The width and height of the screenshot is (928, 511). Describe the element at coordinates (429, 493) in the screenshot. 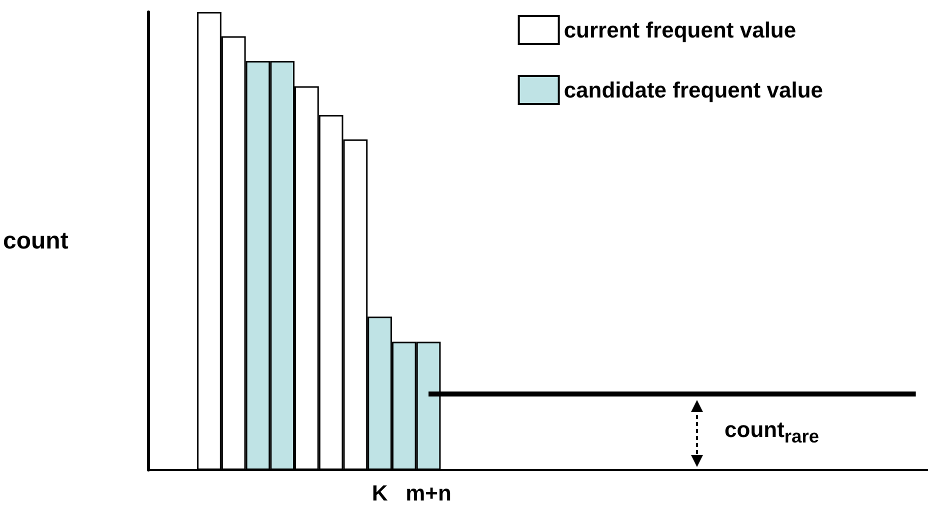

I see `x-tick-label: m+n` at that location.